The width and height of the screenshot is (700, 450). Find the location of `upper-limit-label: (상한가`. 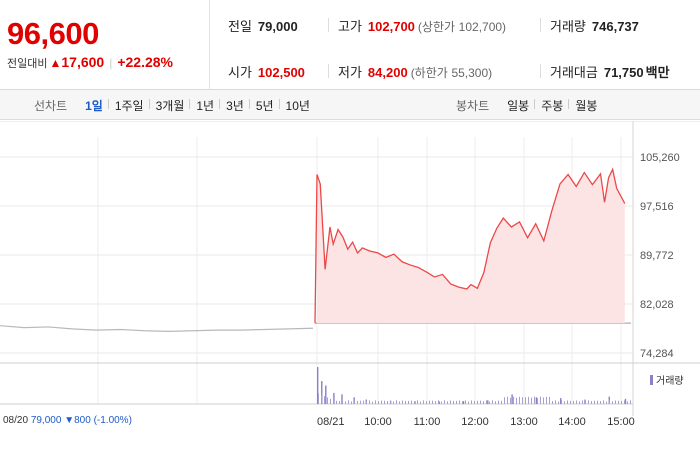

upper-limit-label: (상한가 is located at coordinates (436, 27).